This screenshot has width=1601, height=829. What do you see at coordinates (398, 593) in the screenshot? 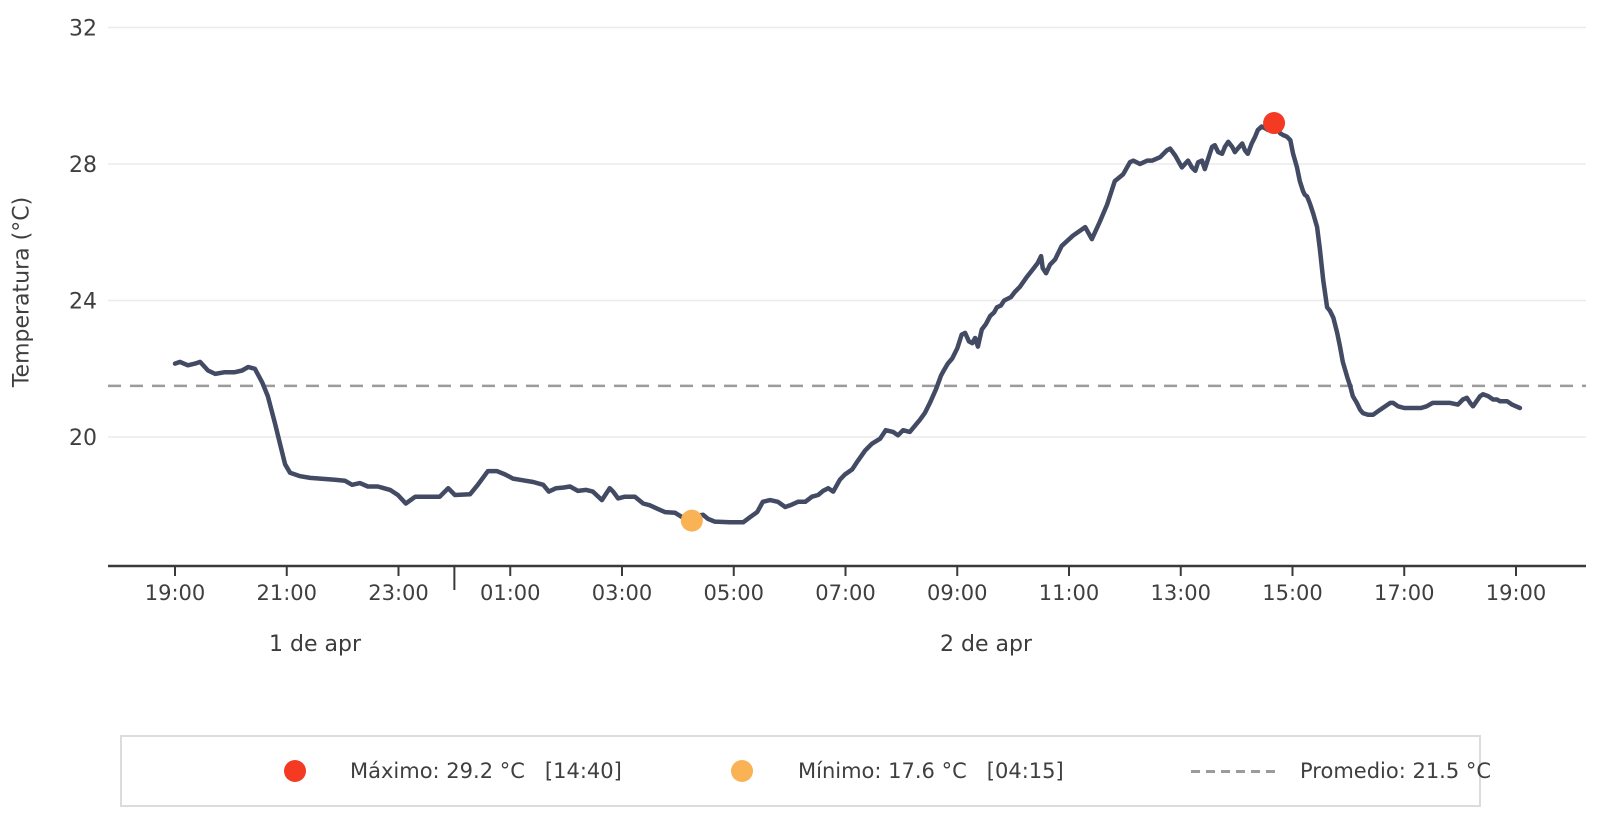
I see `x-tick-label: 23:00` at bounding box center [398, 593].